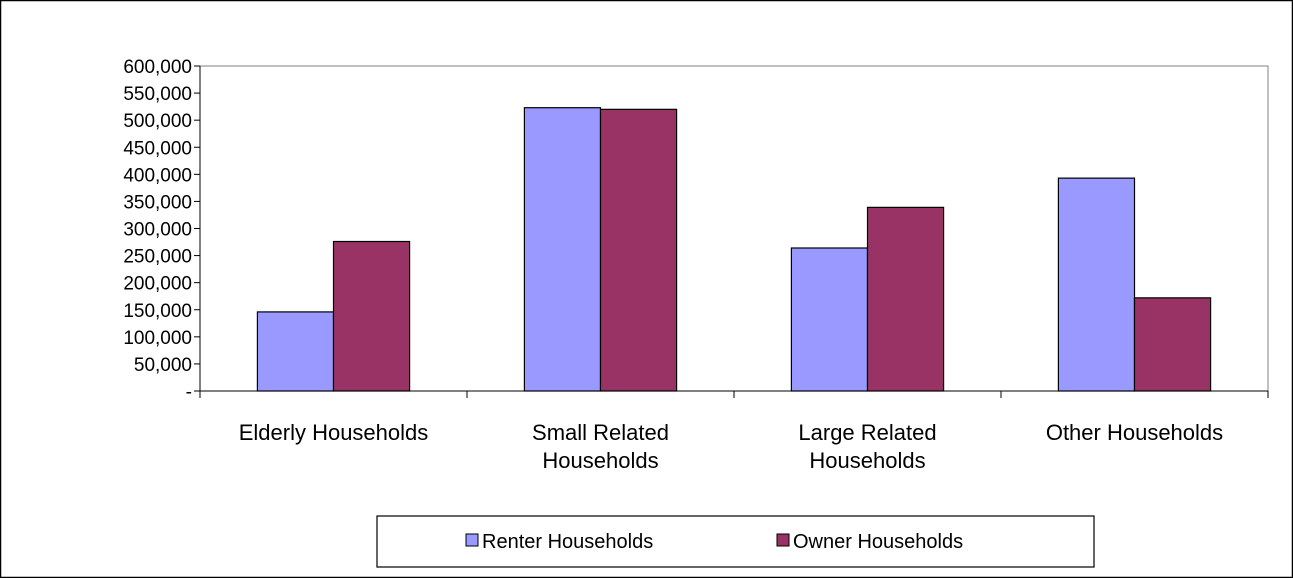 Image resolution: width=1293 pixels, height=578 pixels. What do you see at coordinates (157, 230) in the screenshot?
I see `y-tick-label: 300,000` at bounding box center [157, 230].